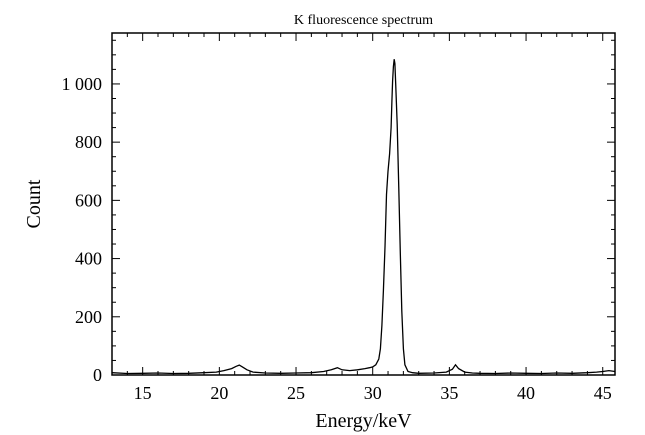 The image size is (645, 435). I want to click on y-tick-label: 800, so click(88, 142).